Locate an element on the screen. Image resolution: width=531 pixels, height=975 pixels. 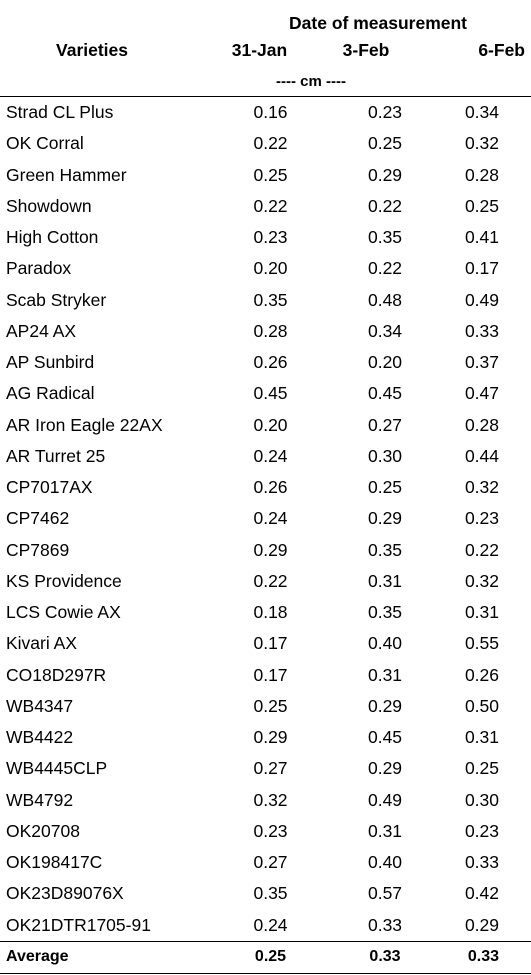
table-row: Paradox 0.20 0.22 0.17 is located at coordinates (265, 268).